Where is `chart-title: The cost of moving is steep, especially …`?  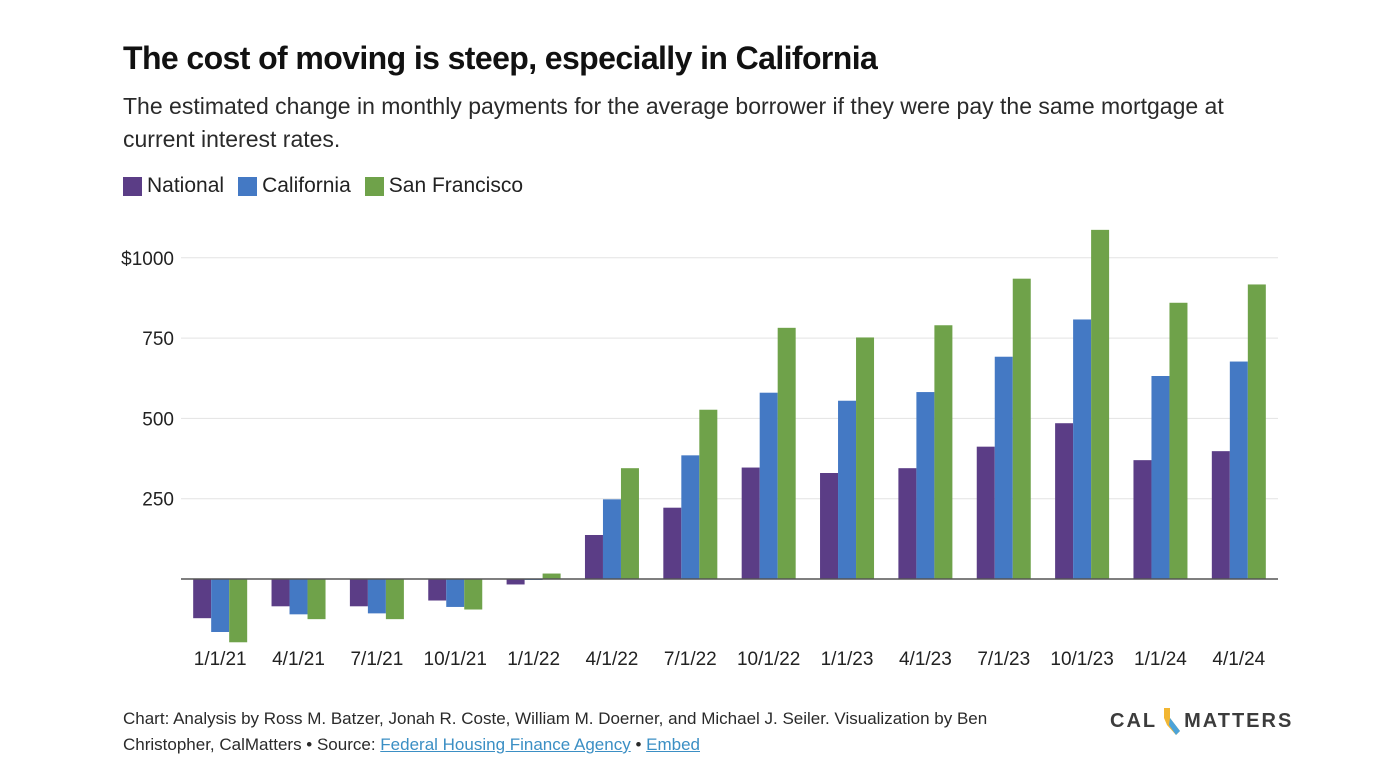
chart-title: The cost of moving is steep, especially … is located at coordinates (500, 58).